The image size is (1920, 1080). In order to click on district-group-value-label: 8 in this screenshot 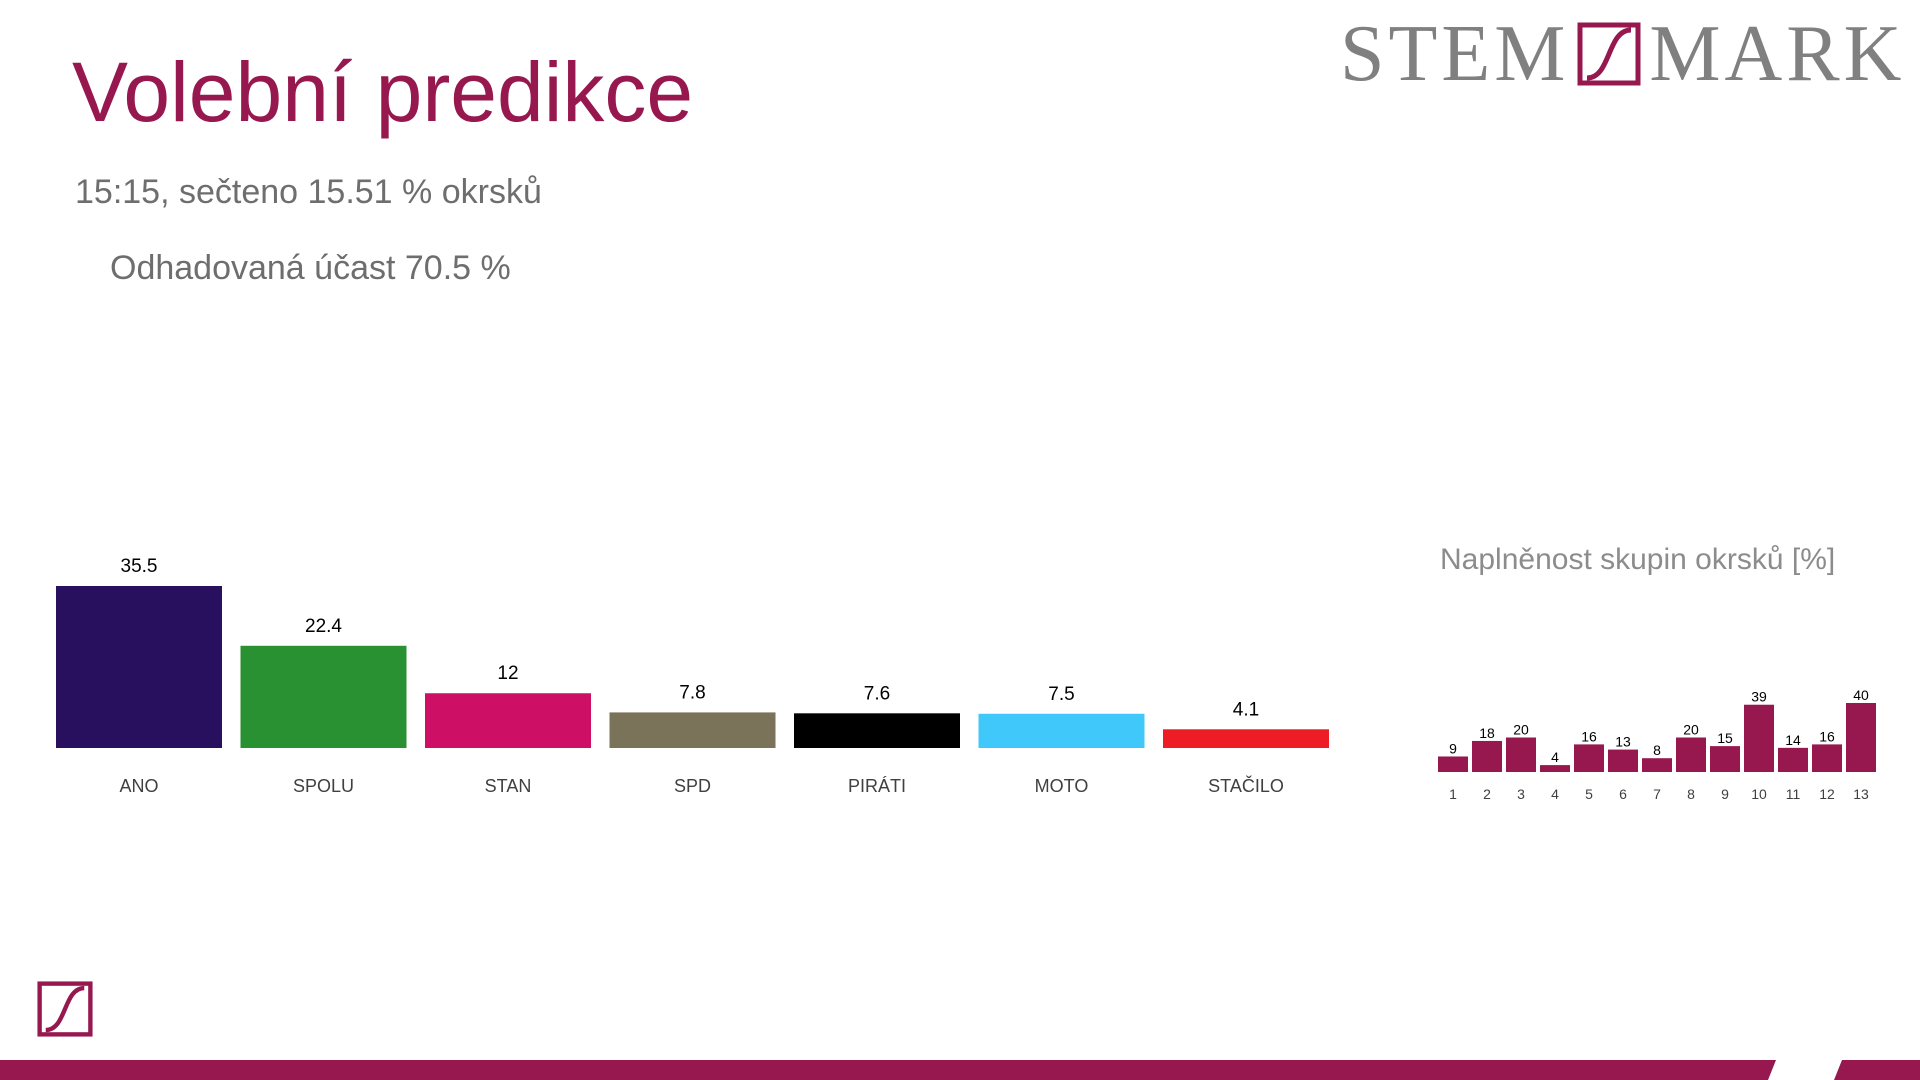, I will do `click(1657, 750)`.